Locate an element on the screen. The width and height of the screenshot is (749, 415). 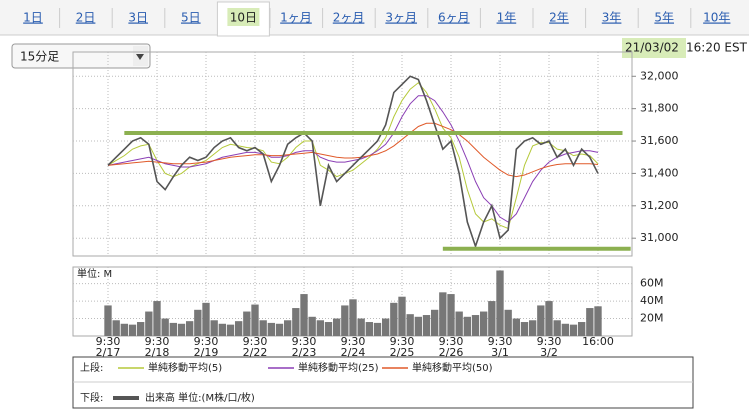
tab: 10日 is located at coordinates (243, 18).